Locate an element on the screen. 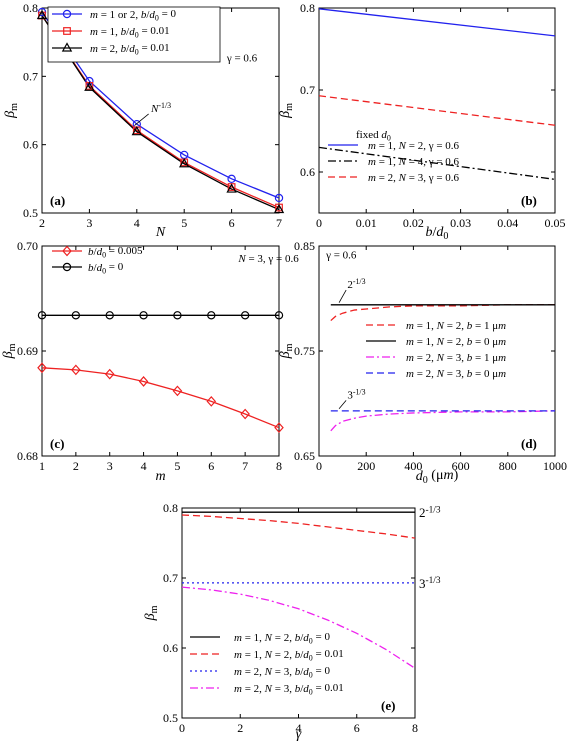  y-tick-label: 0.70 is located at coordinates (27, 246).